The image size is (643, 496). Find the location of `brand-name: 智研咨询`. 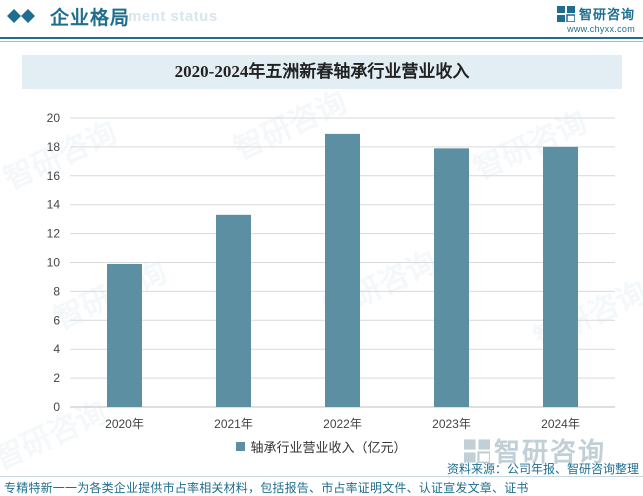

brand-name: 智研咨询 is located at coordinates (606, 14).